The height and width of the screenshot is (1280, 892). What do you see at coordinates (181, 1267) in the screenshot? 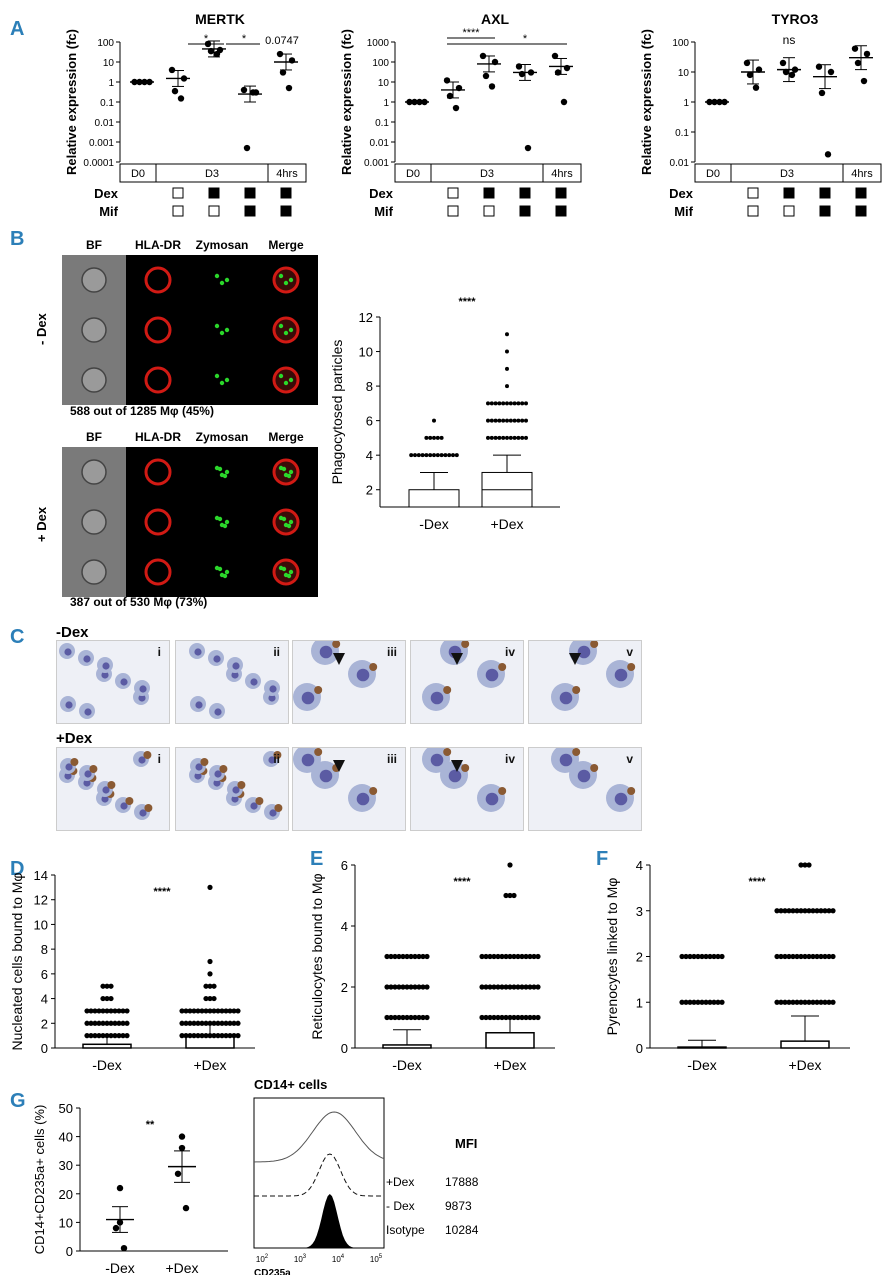
I see `x-tick-label: +Dex` at bounding box center [181, 1267].